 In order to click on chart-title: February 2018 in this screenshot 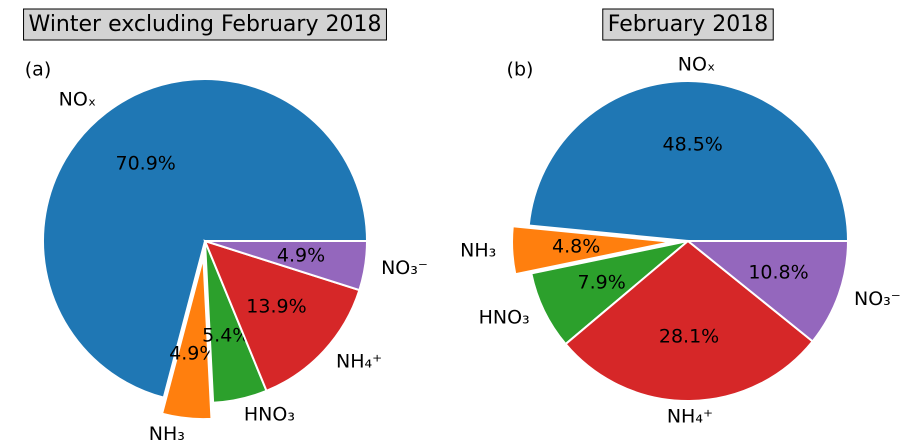, I will do `click(688, 24)`.